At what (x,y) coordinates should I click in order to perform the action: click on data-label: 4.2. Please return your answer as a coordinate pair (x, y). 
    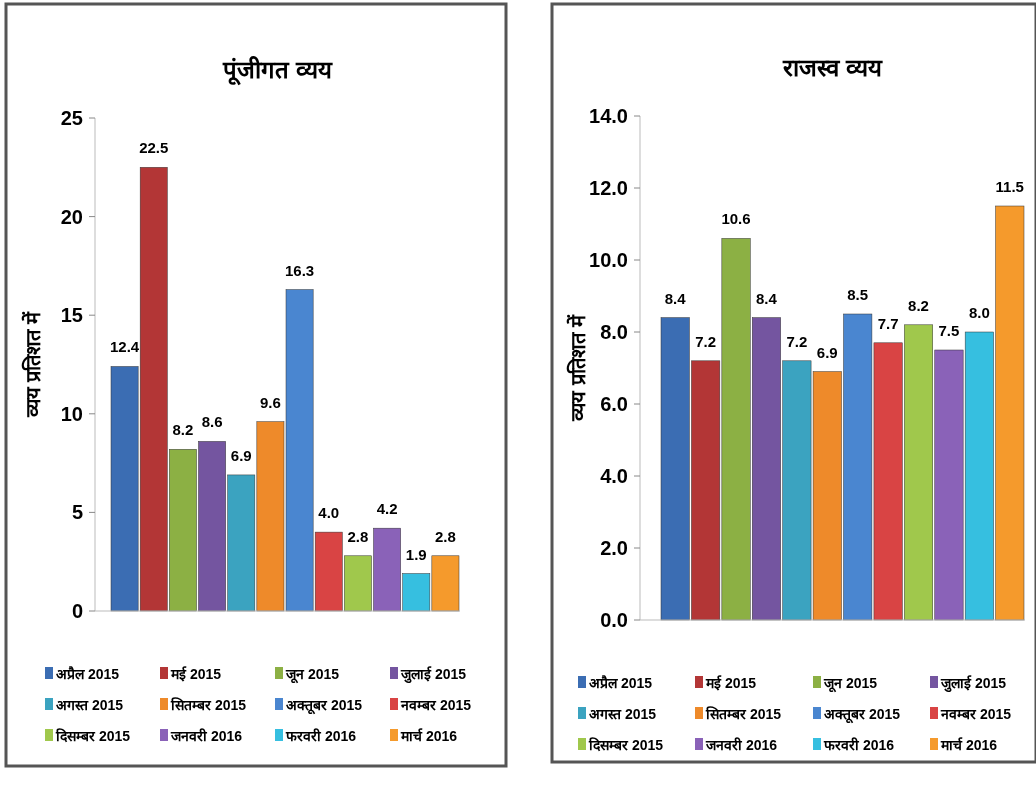
    Looking at the image, I should click on (387, 509).